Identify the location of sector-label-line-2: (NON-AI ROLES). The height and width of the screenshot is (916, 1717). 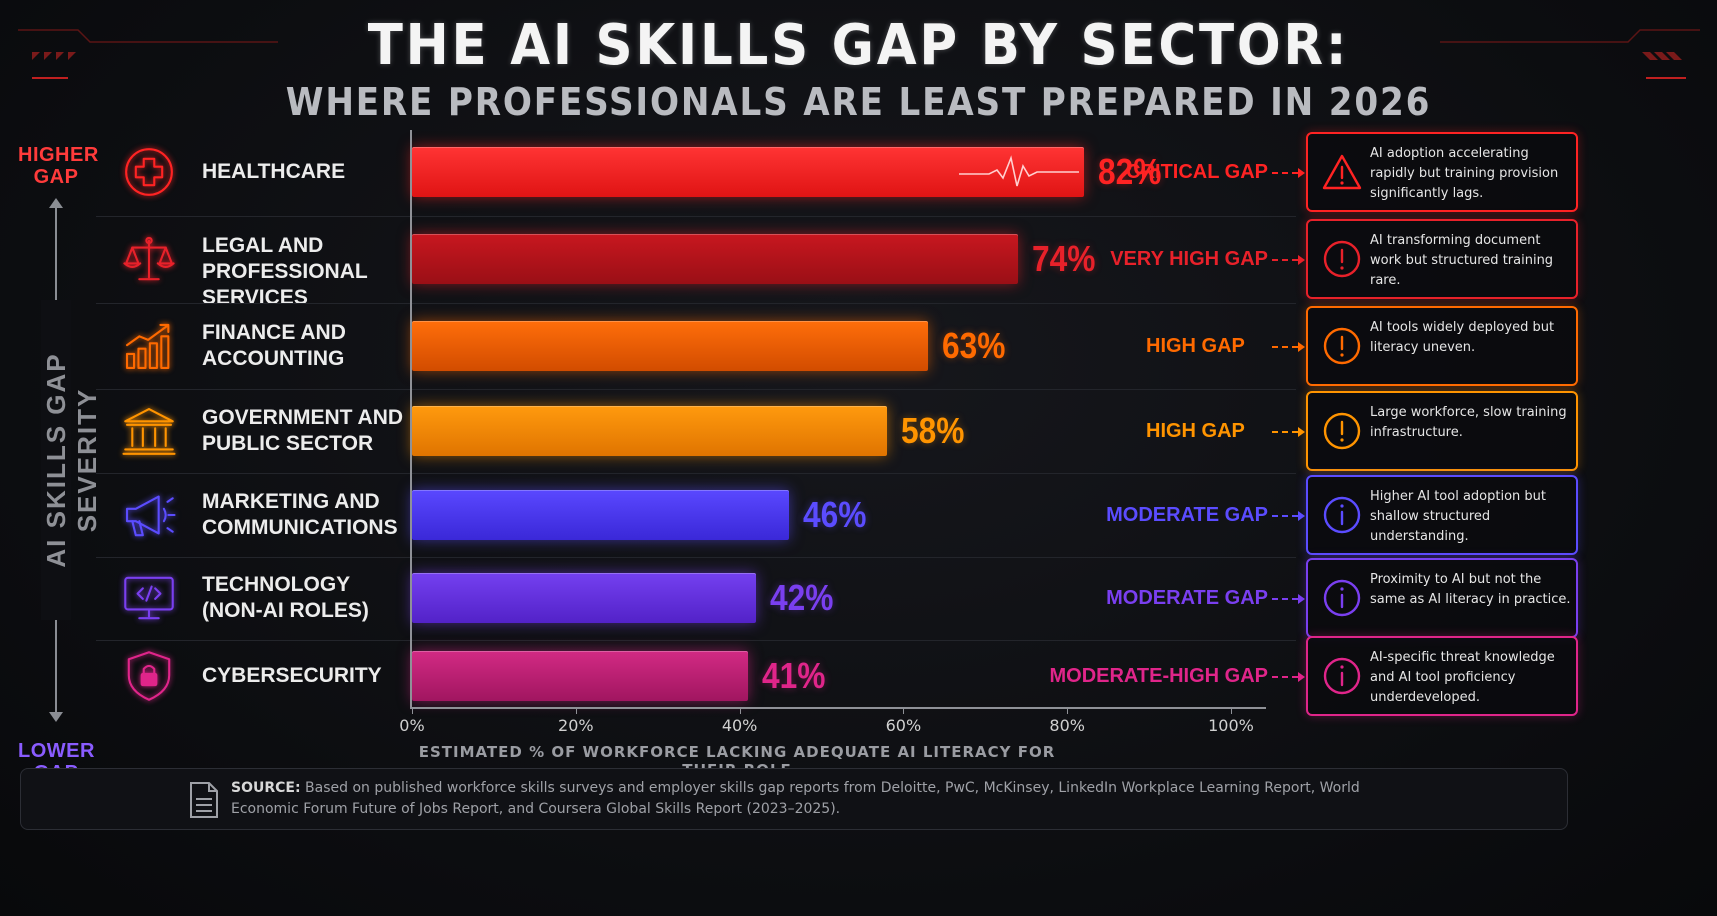
(285, 610).